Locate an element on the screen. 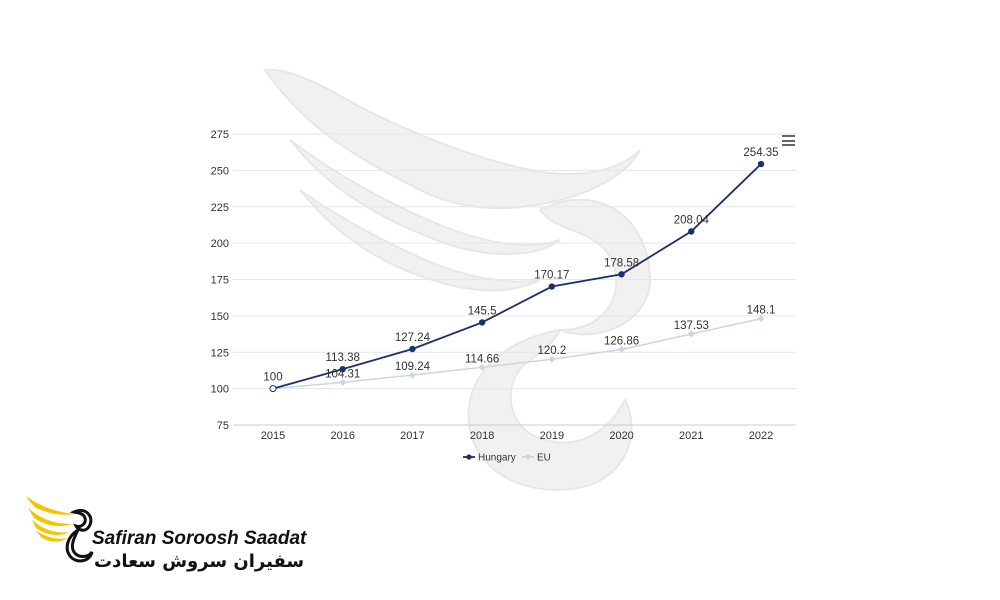 This screenshot has height=600, width=1000. y-tick-label: 75 is located at coordinates (223, 426).